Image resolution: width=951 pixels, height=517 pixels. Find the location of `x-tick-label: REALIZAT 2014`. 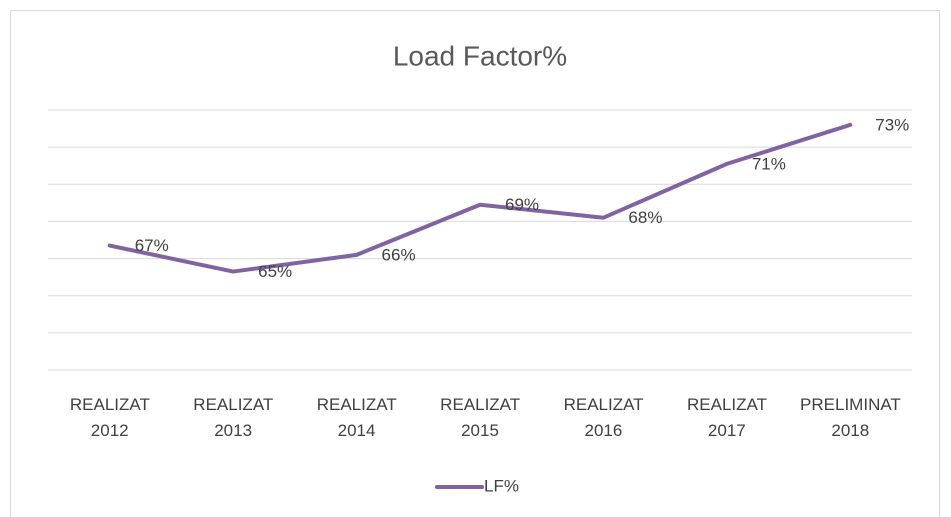

x-tick-label: REALIZAT 2014 is located at coordinates (356, 417).